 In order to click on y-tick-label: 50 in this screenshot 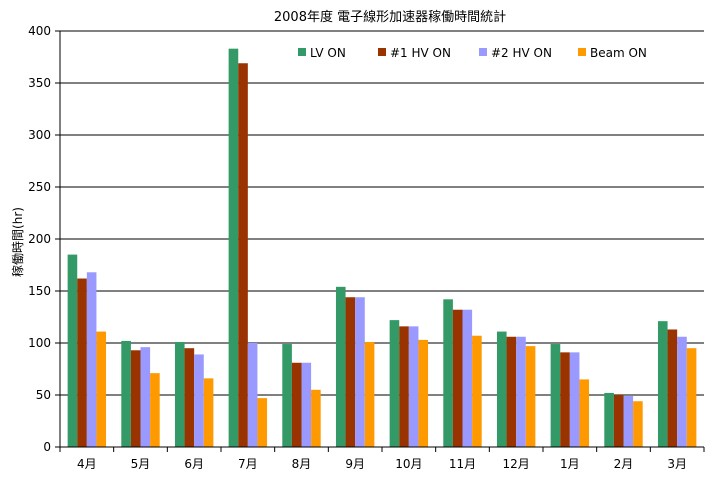, I will do `click(43, 395)`.